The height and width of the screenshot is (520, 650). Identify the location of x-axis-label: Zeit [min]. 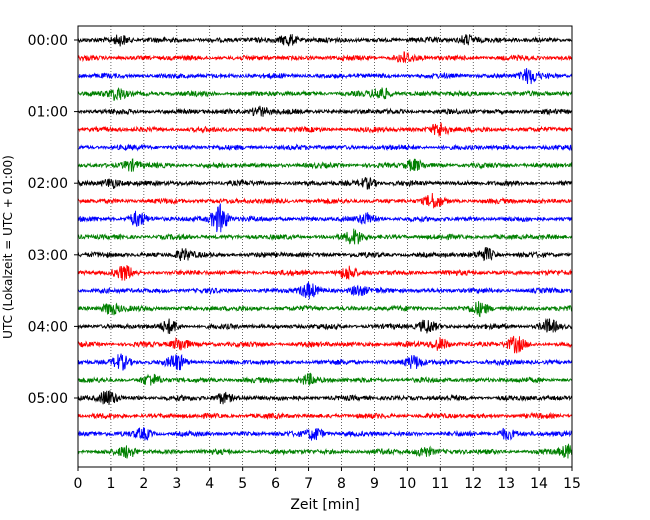
(324, 505).